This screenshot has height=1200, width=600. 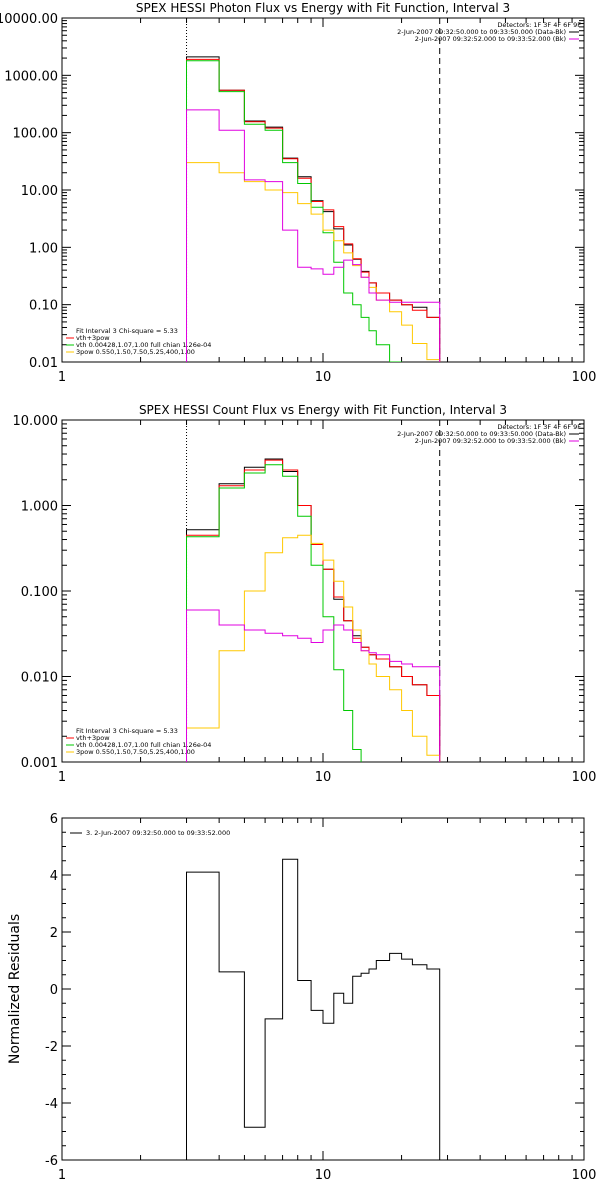 I want to click on y-tick-label: 0.001, so click(x=39, y=763).